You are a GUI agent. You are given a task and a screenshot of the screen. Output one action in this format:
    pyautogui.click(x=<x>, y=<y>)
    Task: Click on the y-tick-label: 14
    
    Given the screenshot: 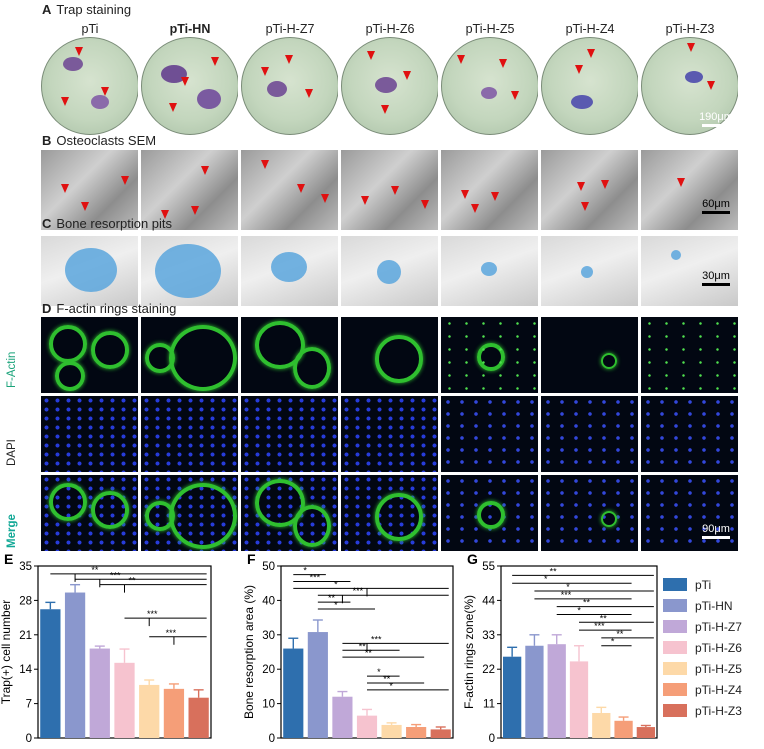 What is the action you would take?
    pyautogui.click(x=25, y=670)
    